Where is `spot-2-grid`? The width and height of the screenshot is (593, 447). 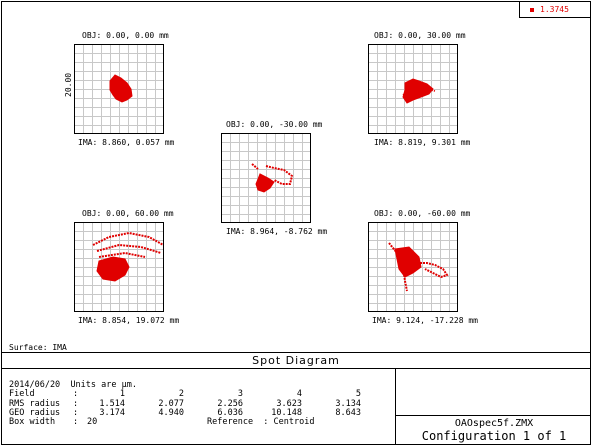 spot-2-grid is located at coordinates (413, 89).